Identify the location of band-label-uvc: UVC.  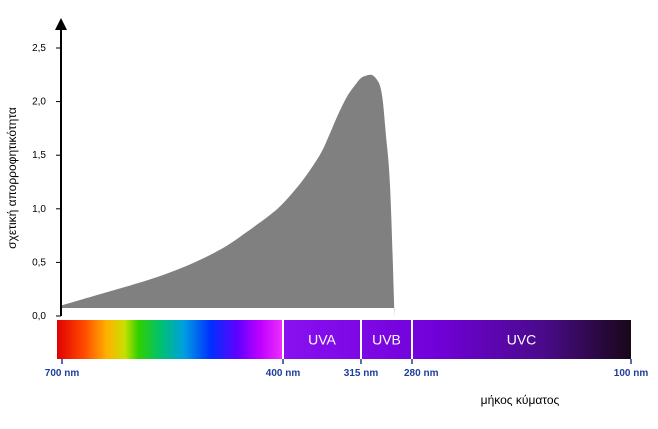
(522, 340).